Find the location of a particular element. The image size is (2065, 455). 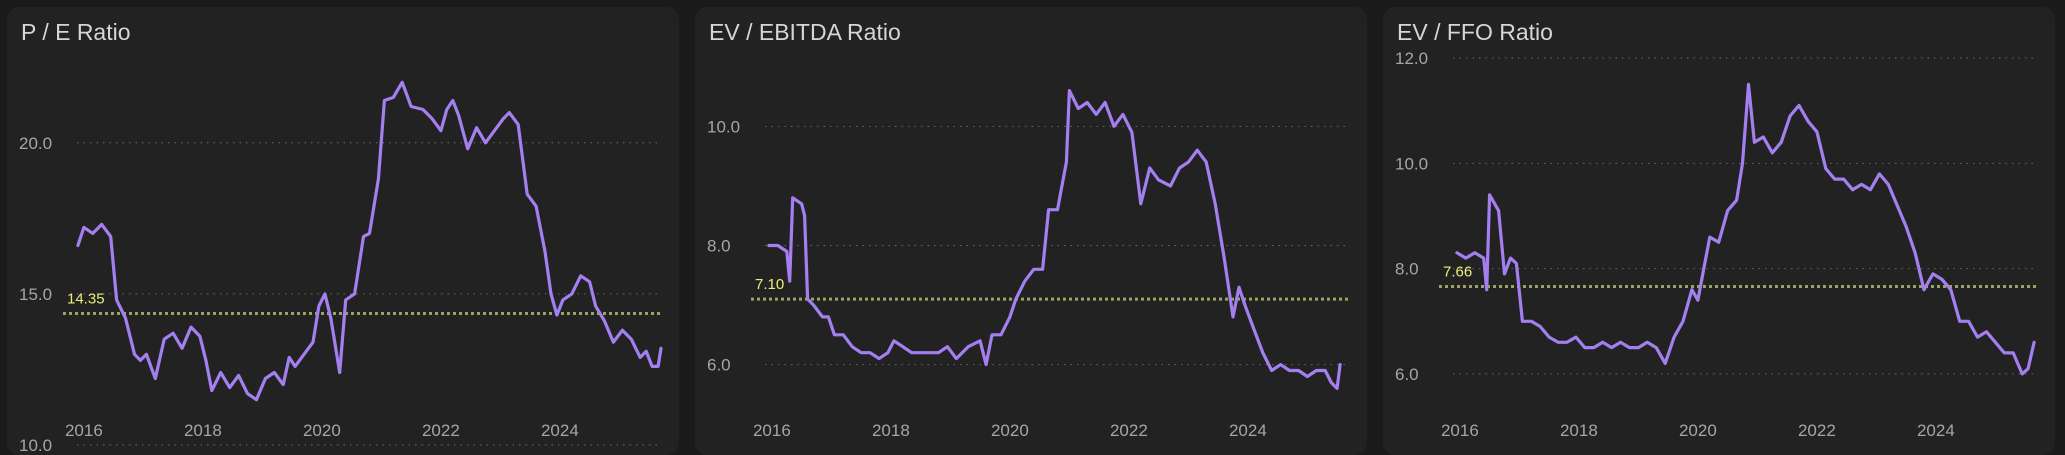

y-tick-label: 15.0 is located at coordinates (35, 294).